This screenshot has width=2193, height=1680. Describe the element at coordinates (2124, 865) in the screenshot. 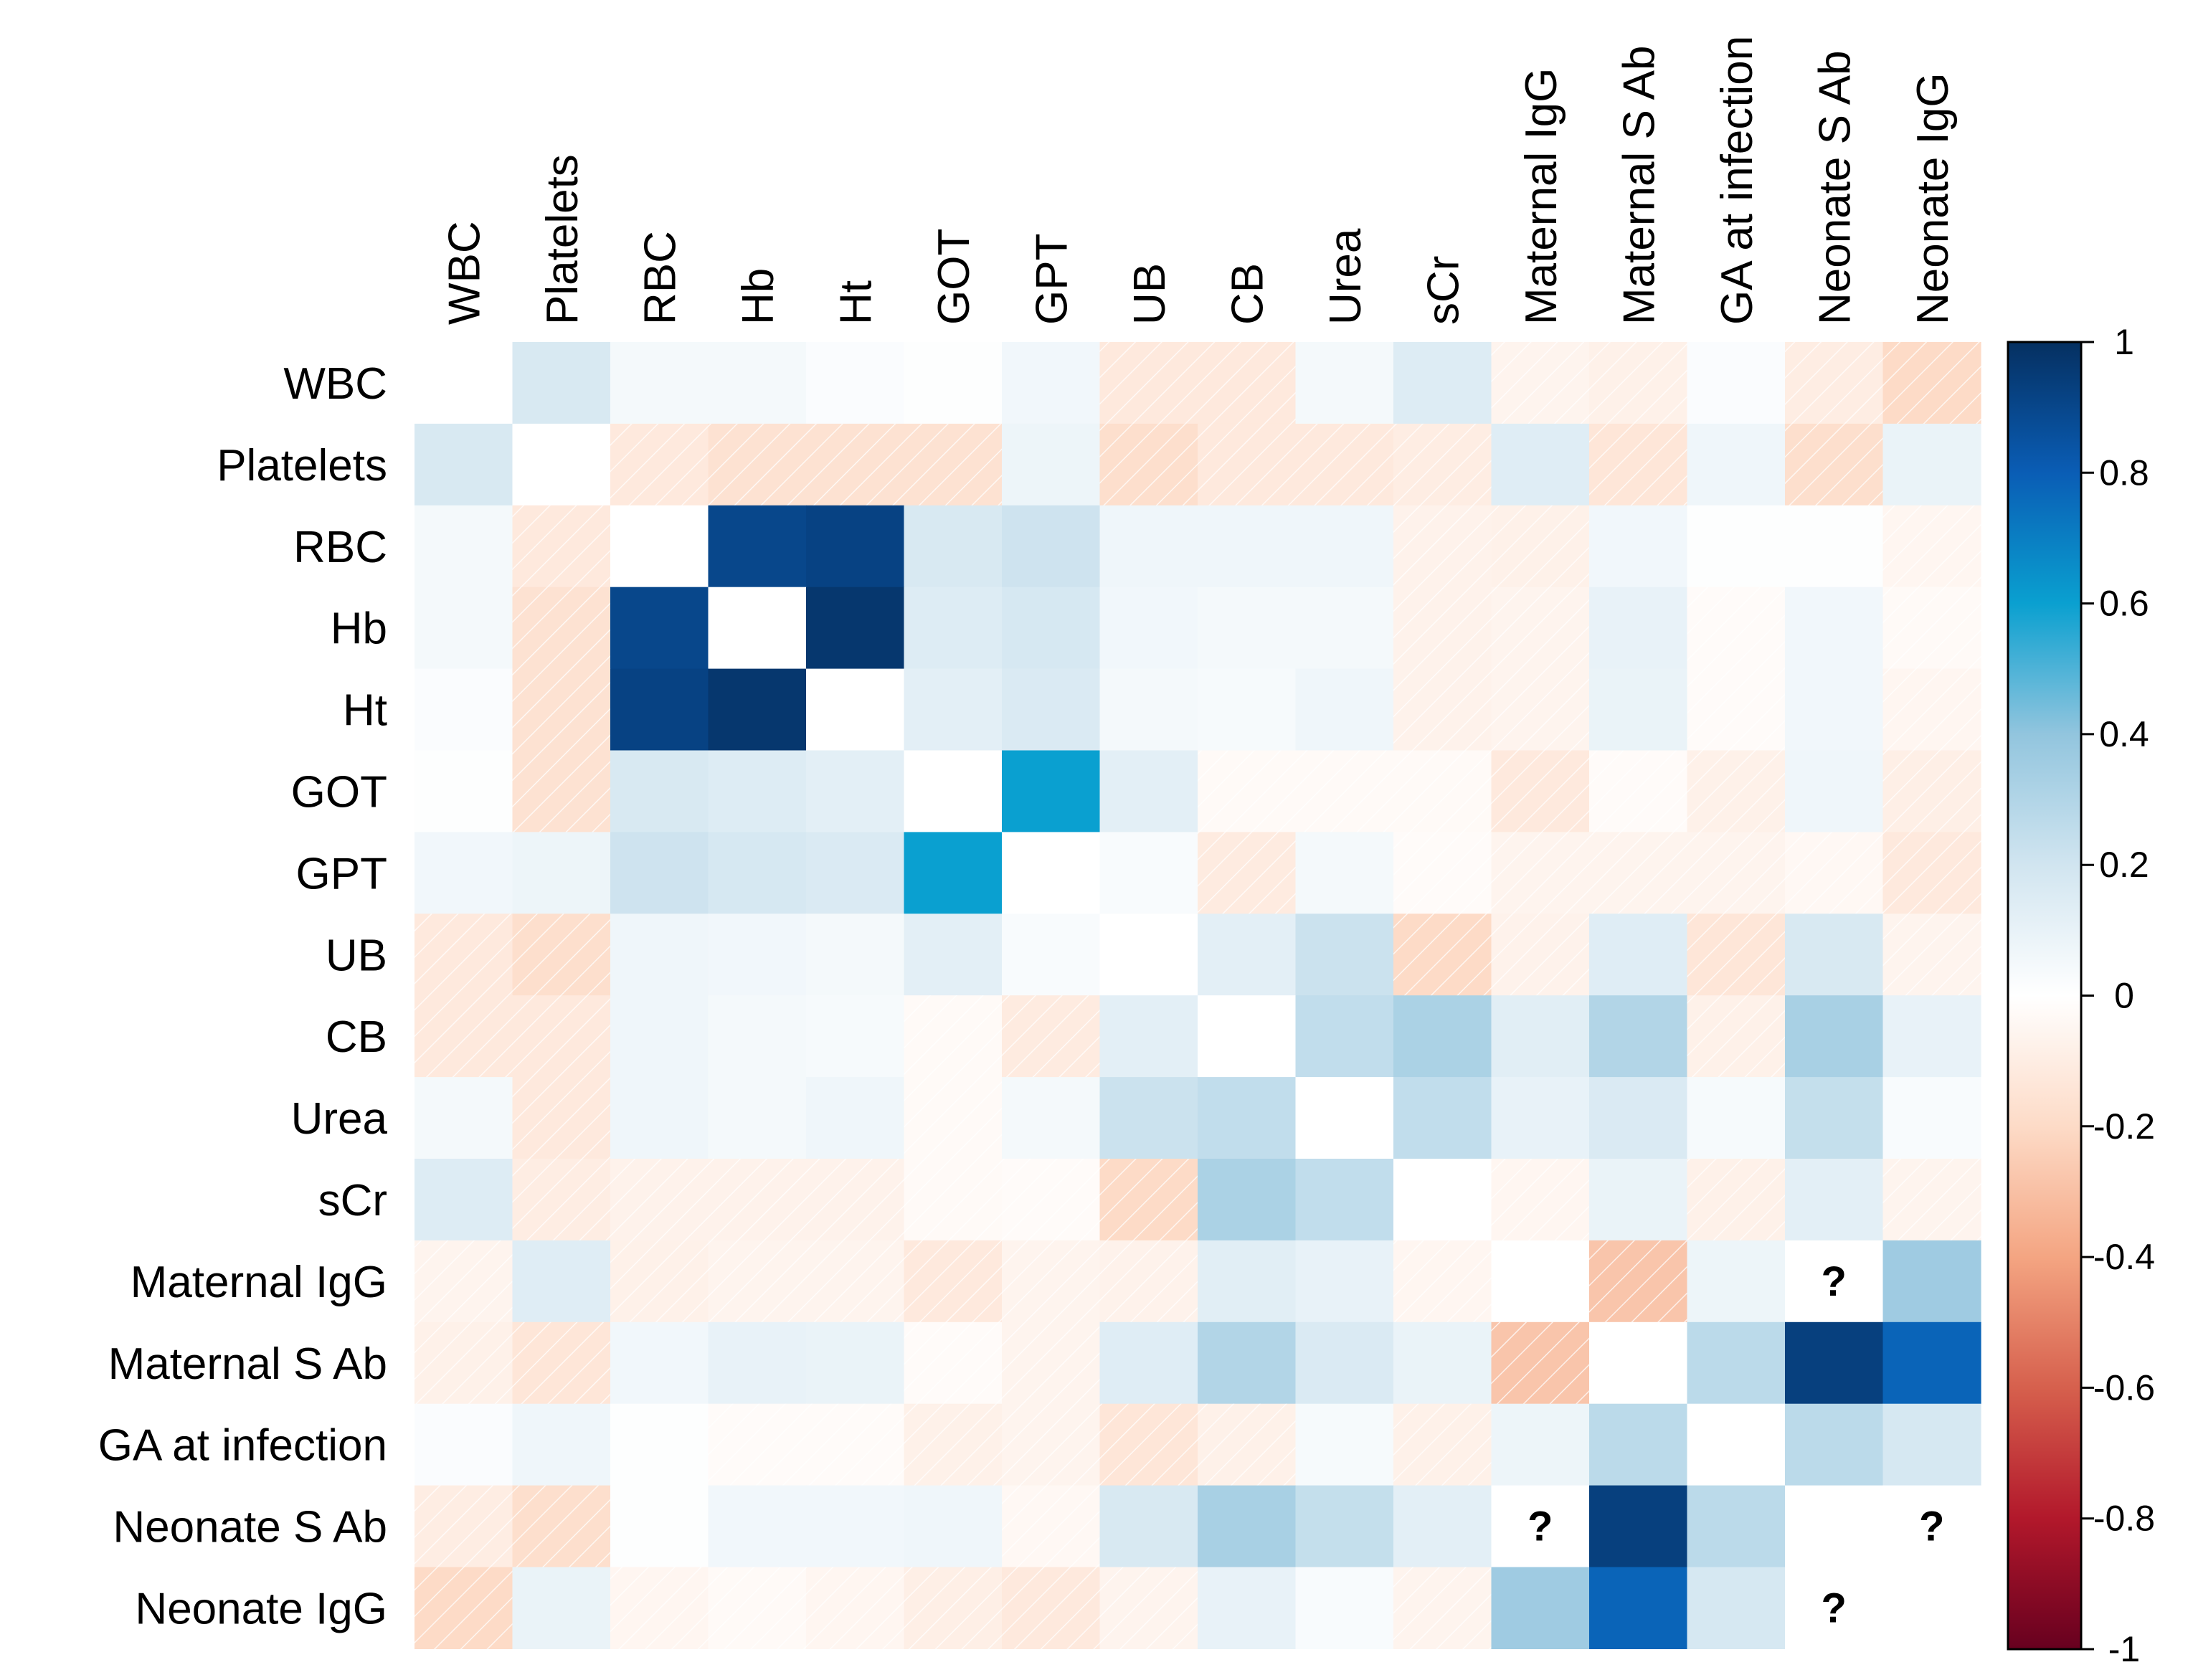

I see `colorbar-tick-label: 0.2` at that location.